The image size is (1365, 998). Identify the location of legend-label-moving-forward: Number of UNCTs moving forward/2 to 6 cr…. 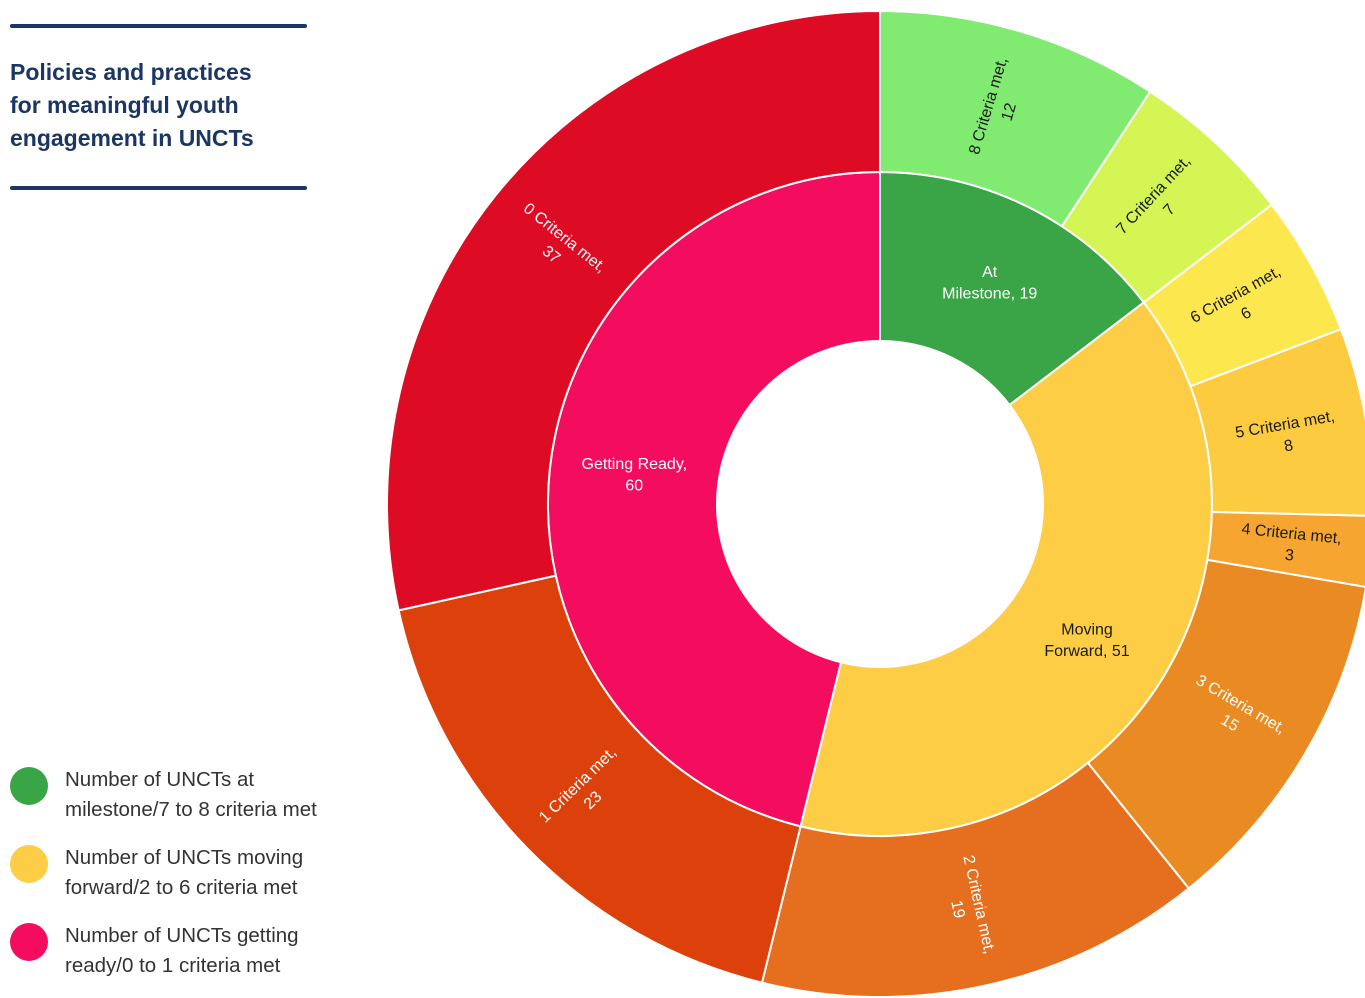
(184, 872).